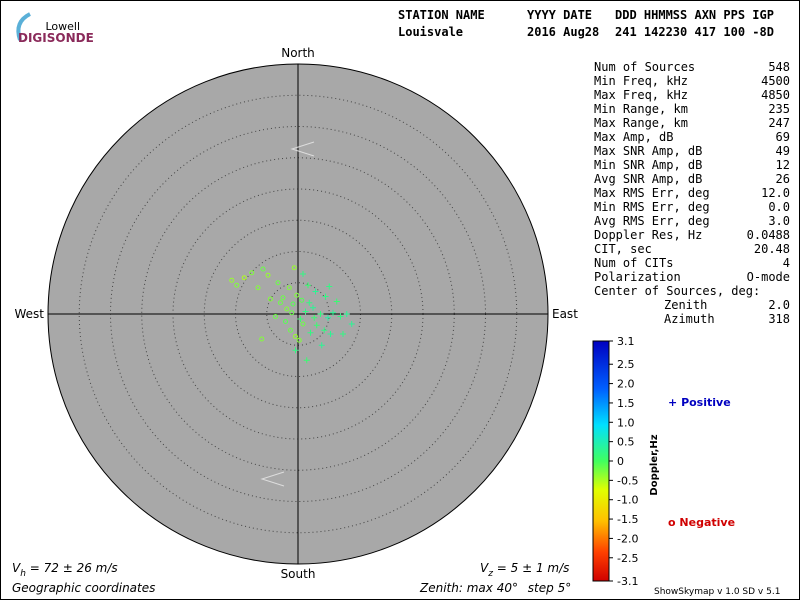 The image size is (800, 600). I want to click on logo-top: Lowell, so click(62, 26).